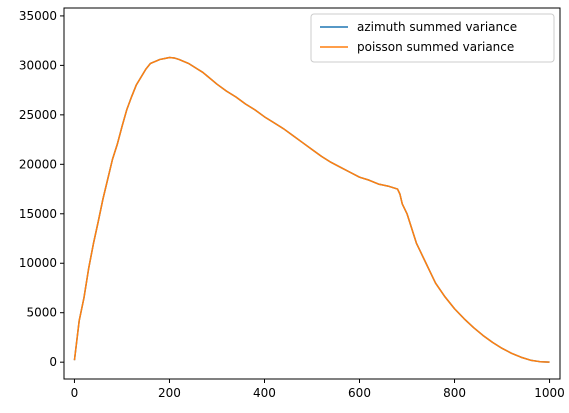 The height and width of the screenshot is (413, 569). I want to click on y-axis: 0 5000 10000 15000 20000 25000 30000 35000, so click(41, 189).